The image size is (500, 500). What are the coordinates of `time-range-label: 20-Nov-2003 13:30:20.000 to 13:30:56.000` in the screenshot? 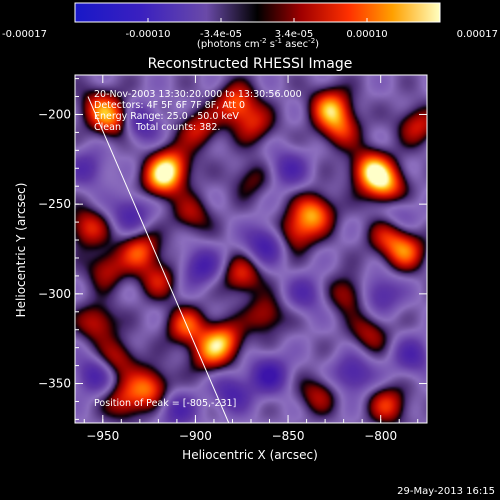 It's located at (198, 94).